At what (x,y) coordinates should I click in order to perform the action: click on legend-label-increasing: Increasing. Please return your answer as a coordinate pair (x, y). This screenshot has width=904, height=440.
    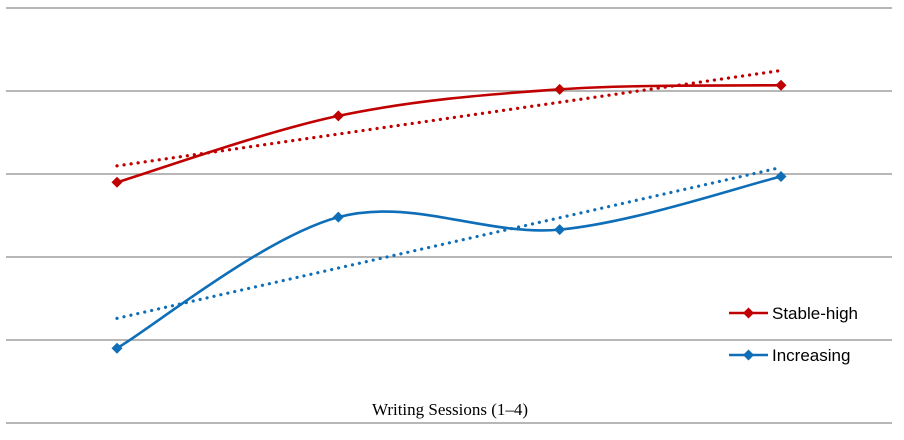
    Looking at the image, I should click on (811, 355).